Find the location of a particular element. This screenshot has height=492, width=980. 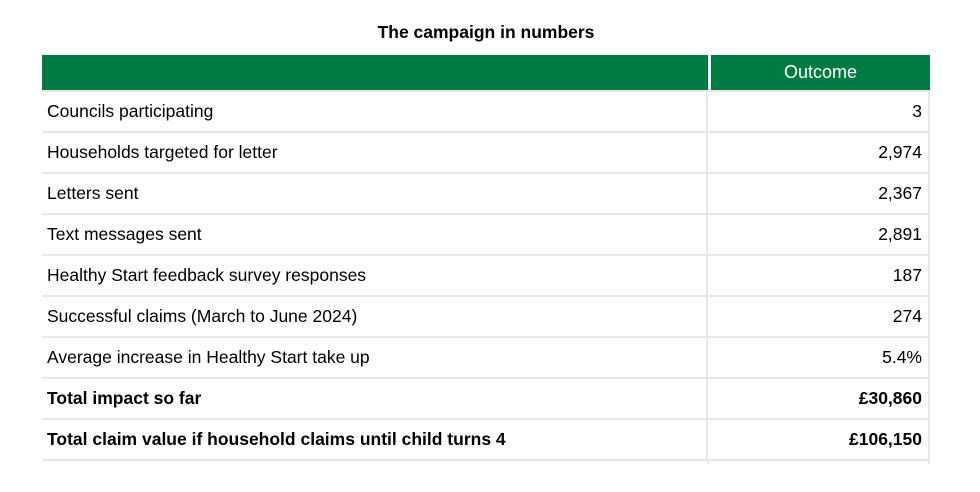

table-row: Total impact so far £30,860 is located at coordinates (485, 397).